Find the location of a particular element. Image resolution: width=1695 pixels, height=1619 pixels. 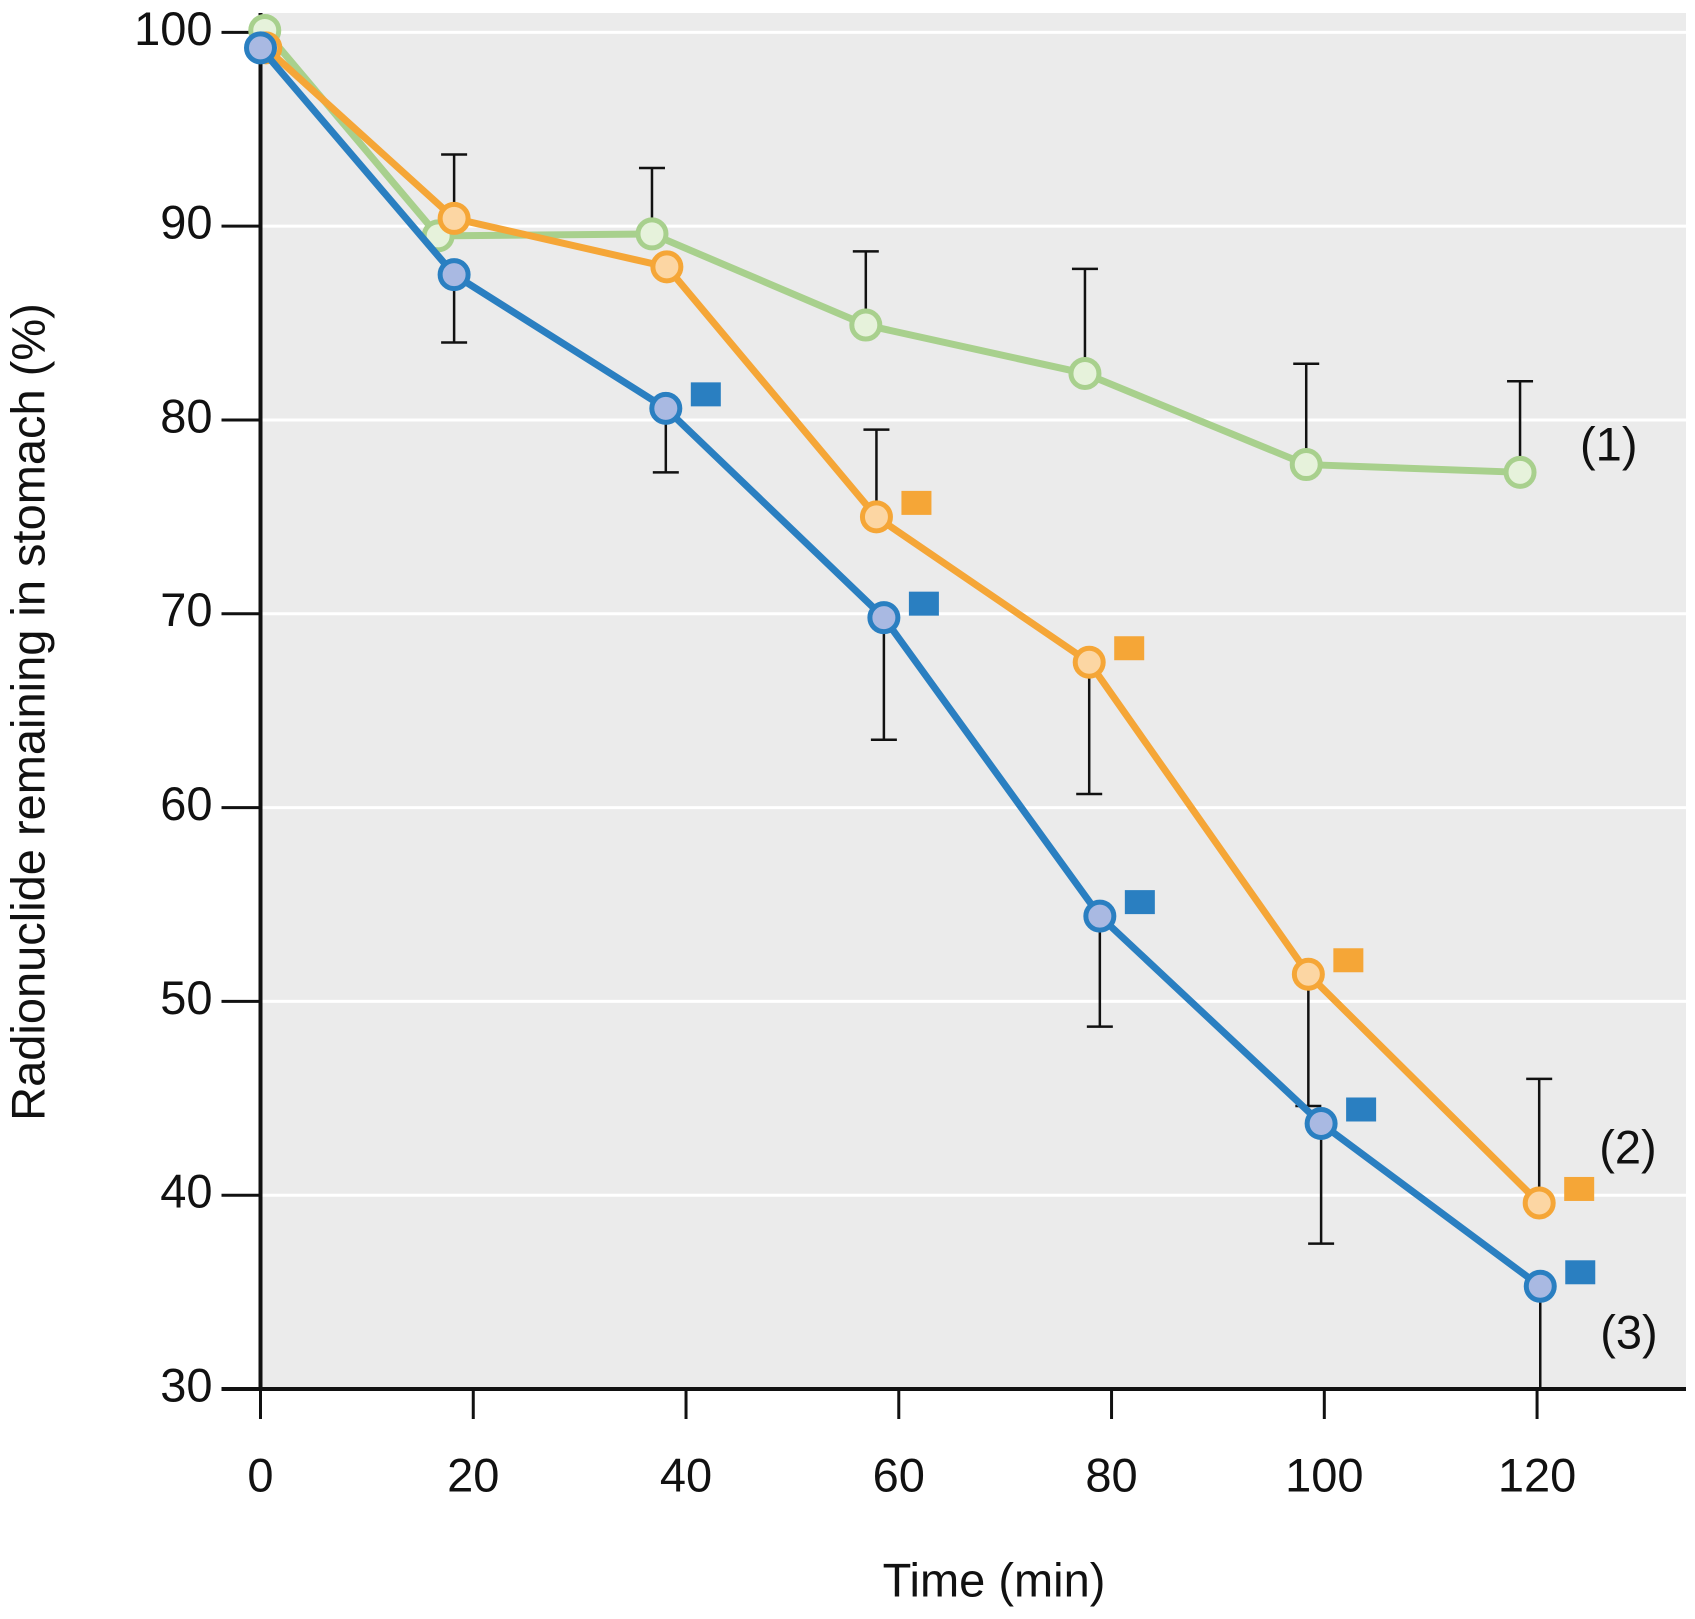

y-tick-label: 70 is located at coordinates (186, 609).